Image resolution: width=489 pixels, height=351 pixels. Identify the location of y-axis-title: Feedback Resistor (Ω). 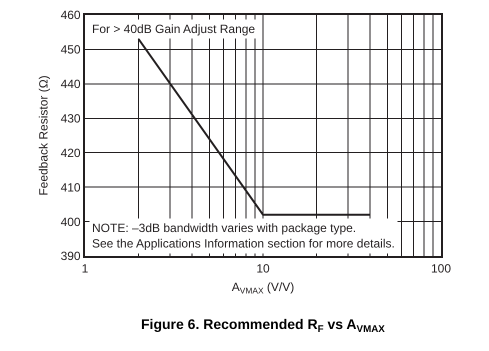
(43, 135).